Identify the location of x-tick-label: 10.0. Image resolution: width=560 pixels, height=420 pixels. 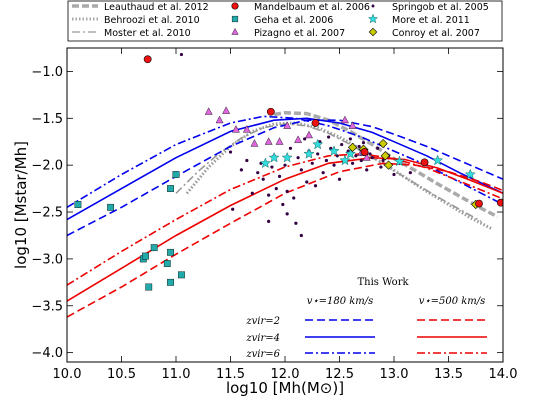
(67, 374).